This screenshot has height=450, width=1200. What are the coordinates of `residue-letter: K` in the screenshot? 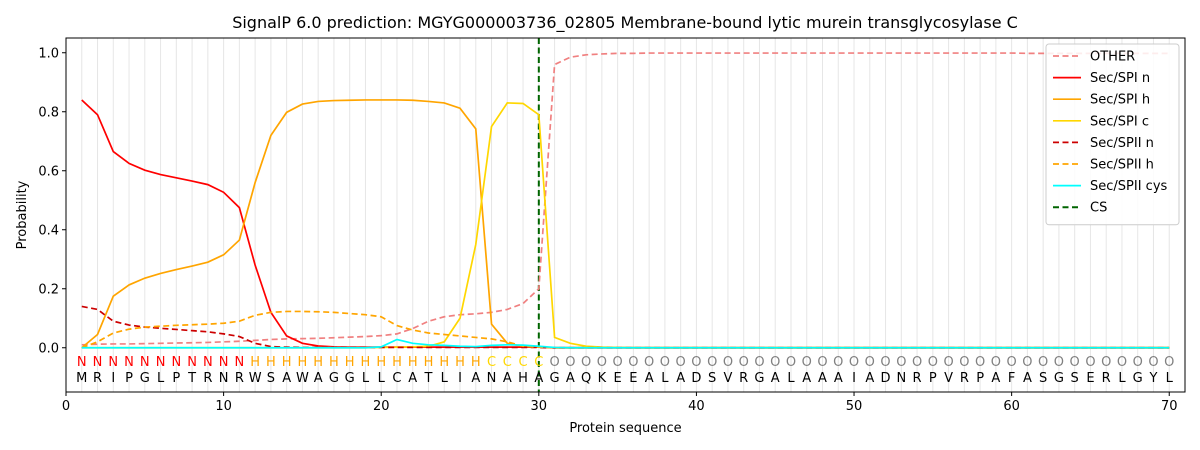 It's located at (602, 378).